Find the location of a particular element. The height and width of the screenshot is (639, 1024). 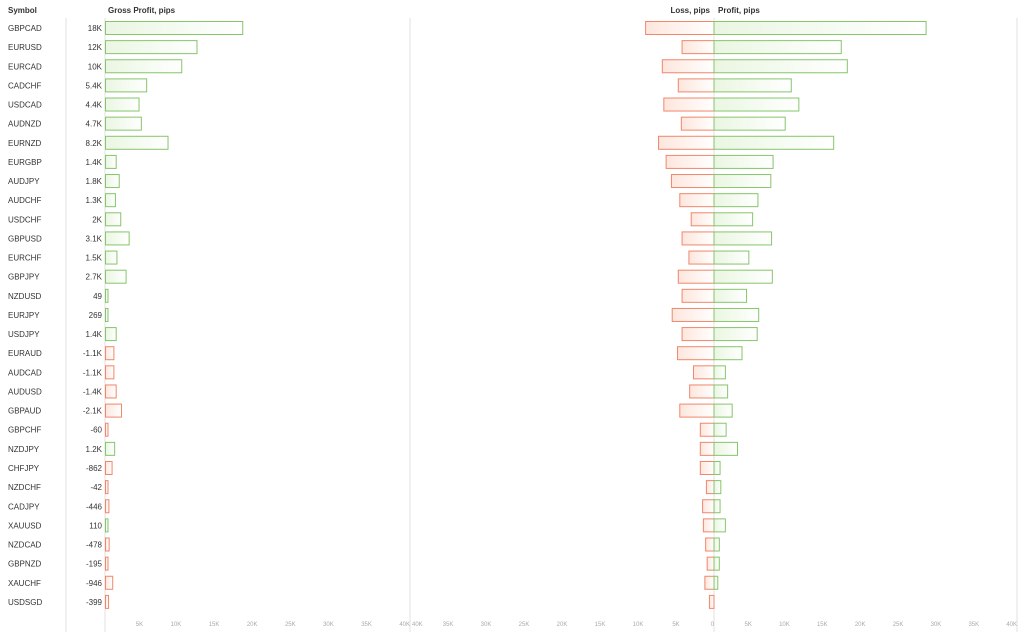

gross-profit-value: 1.4K is located at coordinates (94, 334).